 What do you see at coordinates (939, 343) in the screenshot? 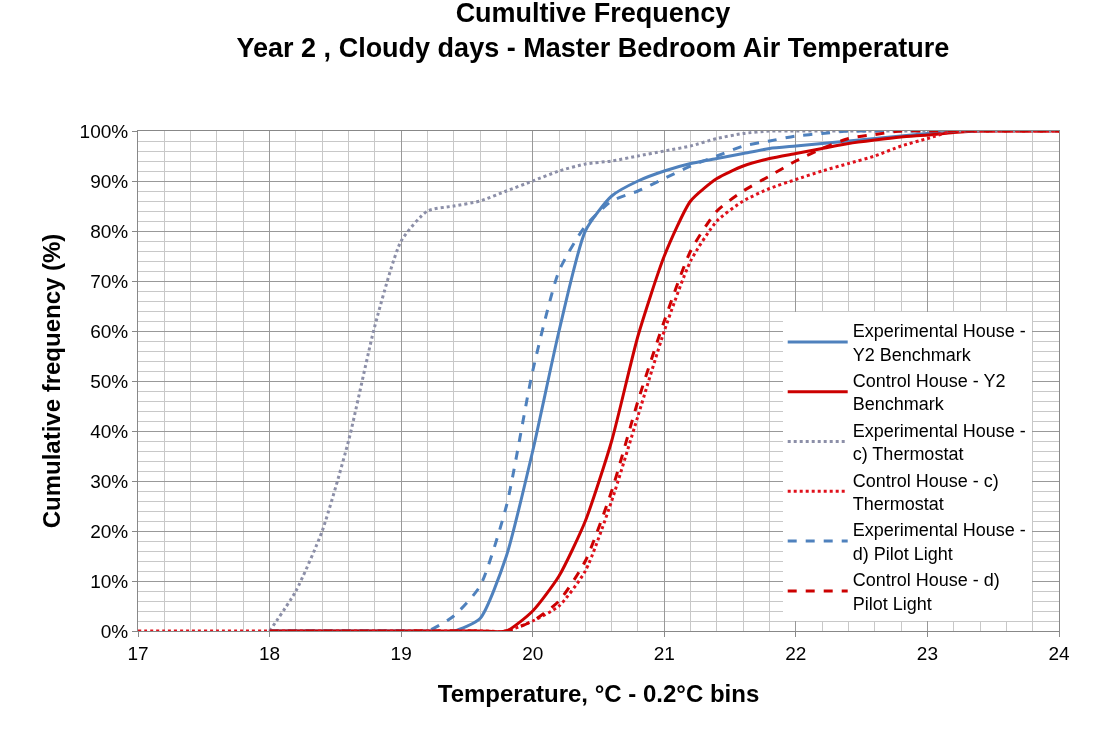
I see `legend-label: Experimental House - Y2 Benchmark` at bounding box center [939, 343].